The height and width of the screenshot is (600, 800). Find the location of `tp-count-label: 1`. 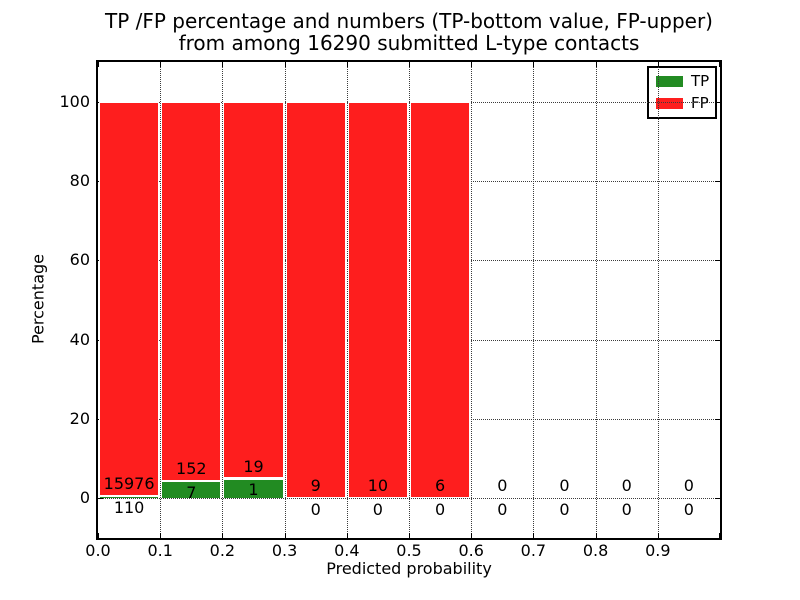

tp-count-label: 1 is located at coordinates (253, 490).